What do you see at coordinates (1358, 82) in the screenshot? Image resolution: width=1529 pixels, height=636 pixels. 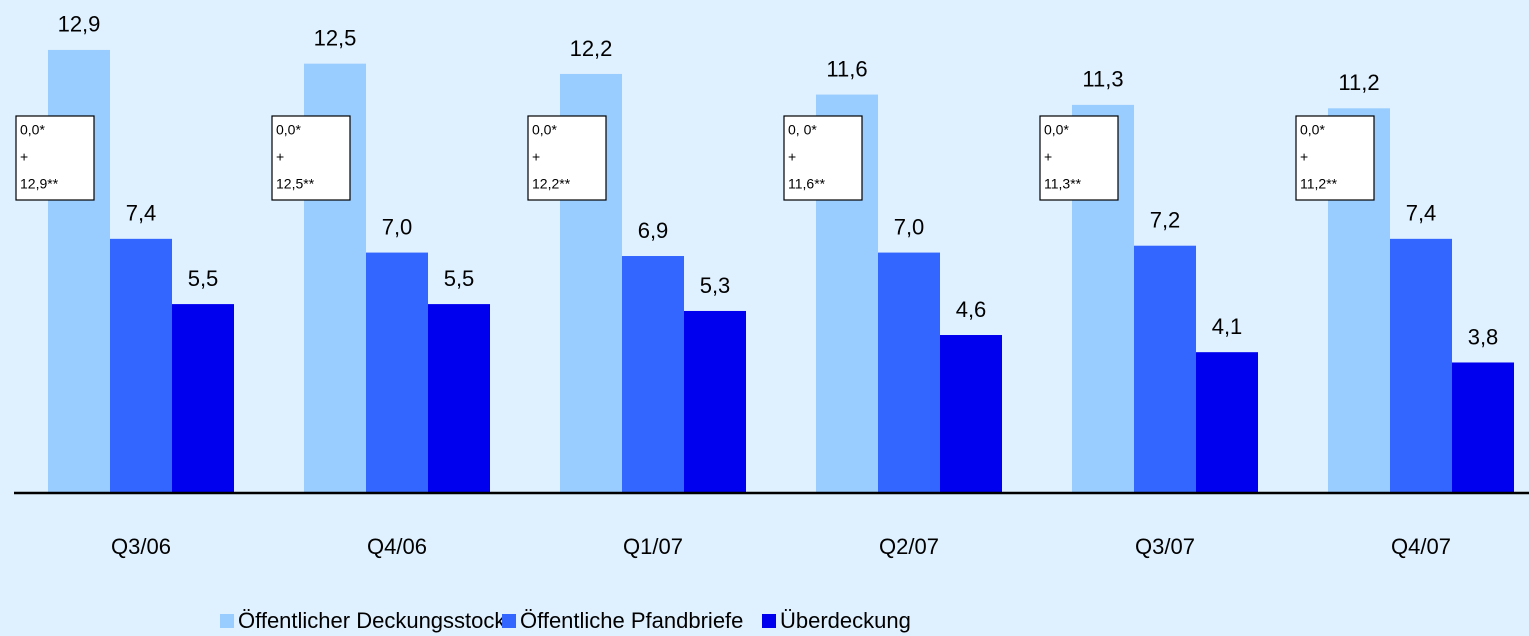 I see `data-label: 11,2` at bounding box center [1358, 82].